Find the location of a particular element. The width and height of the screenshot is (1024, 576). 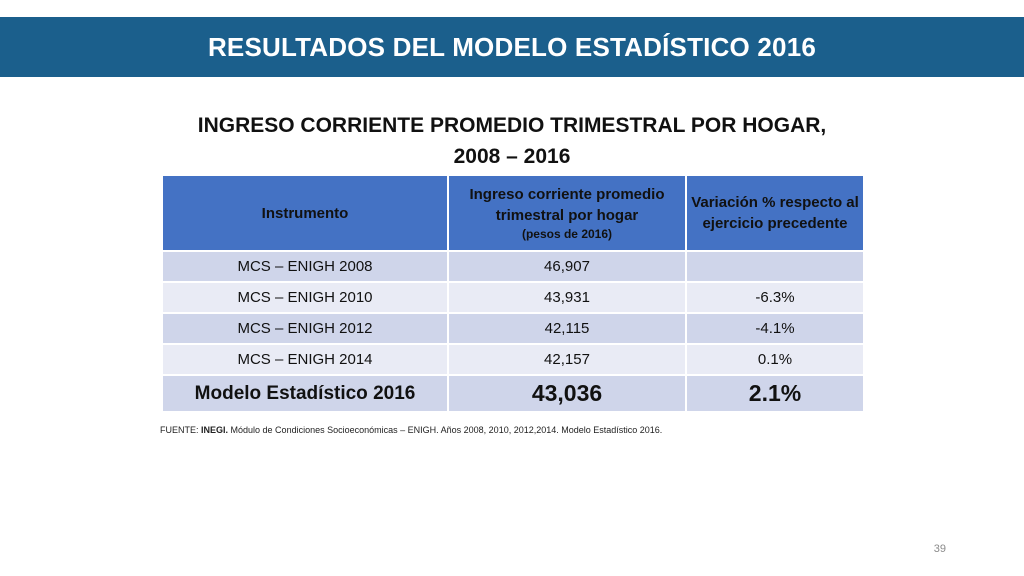

cell-instrument: MCS – ENIGH 2012 is located at coordinates (305, 328).